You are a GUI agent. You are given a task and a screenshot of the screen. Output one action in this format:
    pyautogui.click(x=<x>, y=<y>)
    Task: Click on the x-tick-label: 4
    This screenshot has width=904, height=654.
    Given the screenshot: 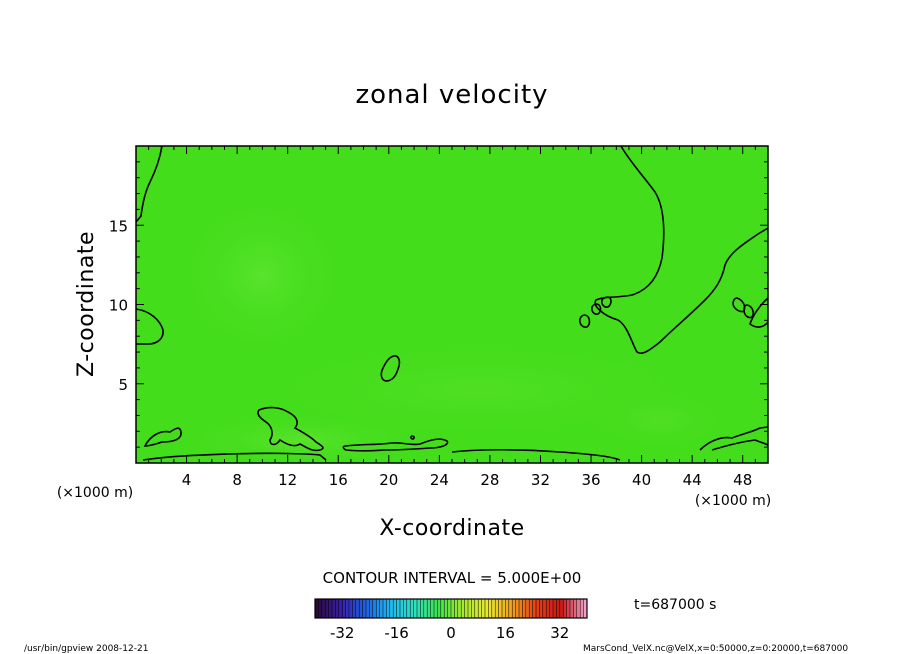 What is the action you would take?
    pyautogui.click(x=187, y=480)
    